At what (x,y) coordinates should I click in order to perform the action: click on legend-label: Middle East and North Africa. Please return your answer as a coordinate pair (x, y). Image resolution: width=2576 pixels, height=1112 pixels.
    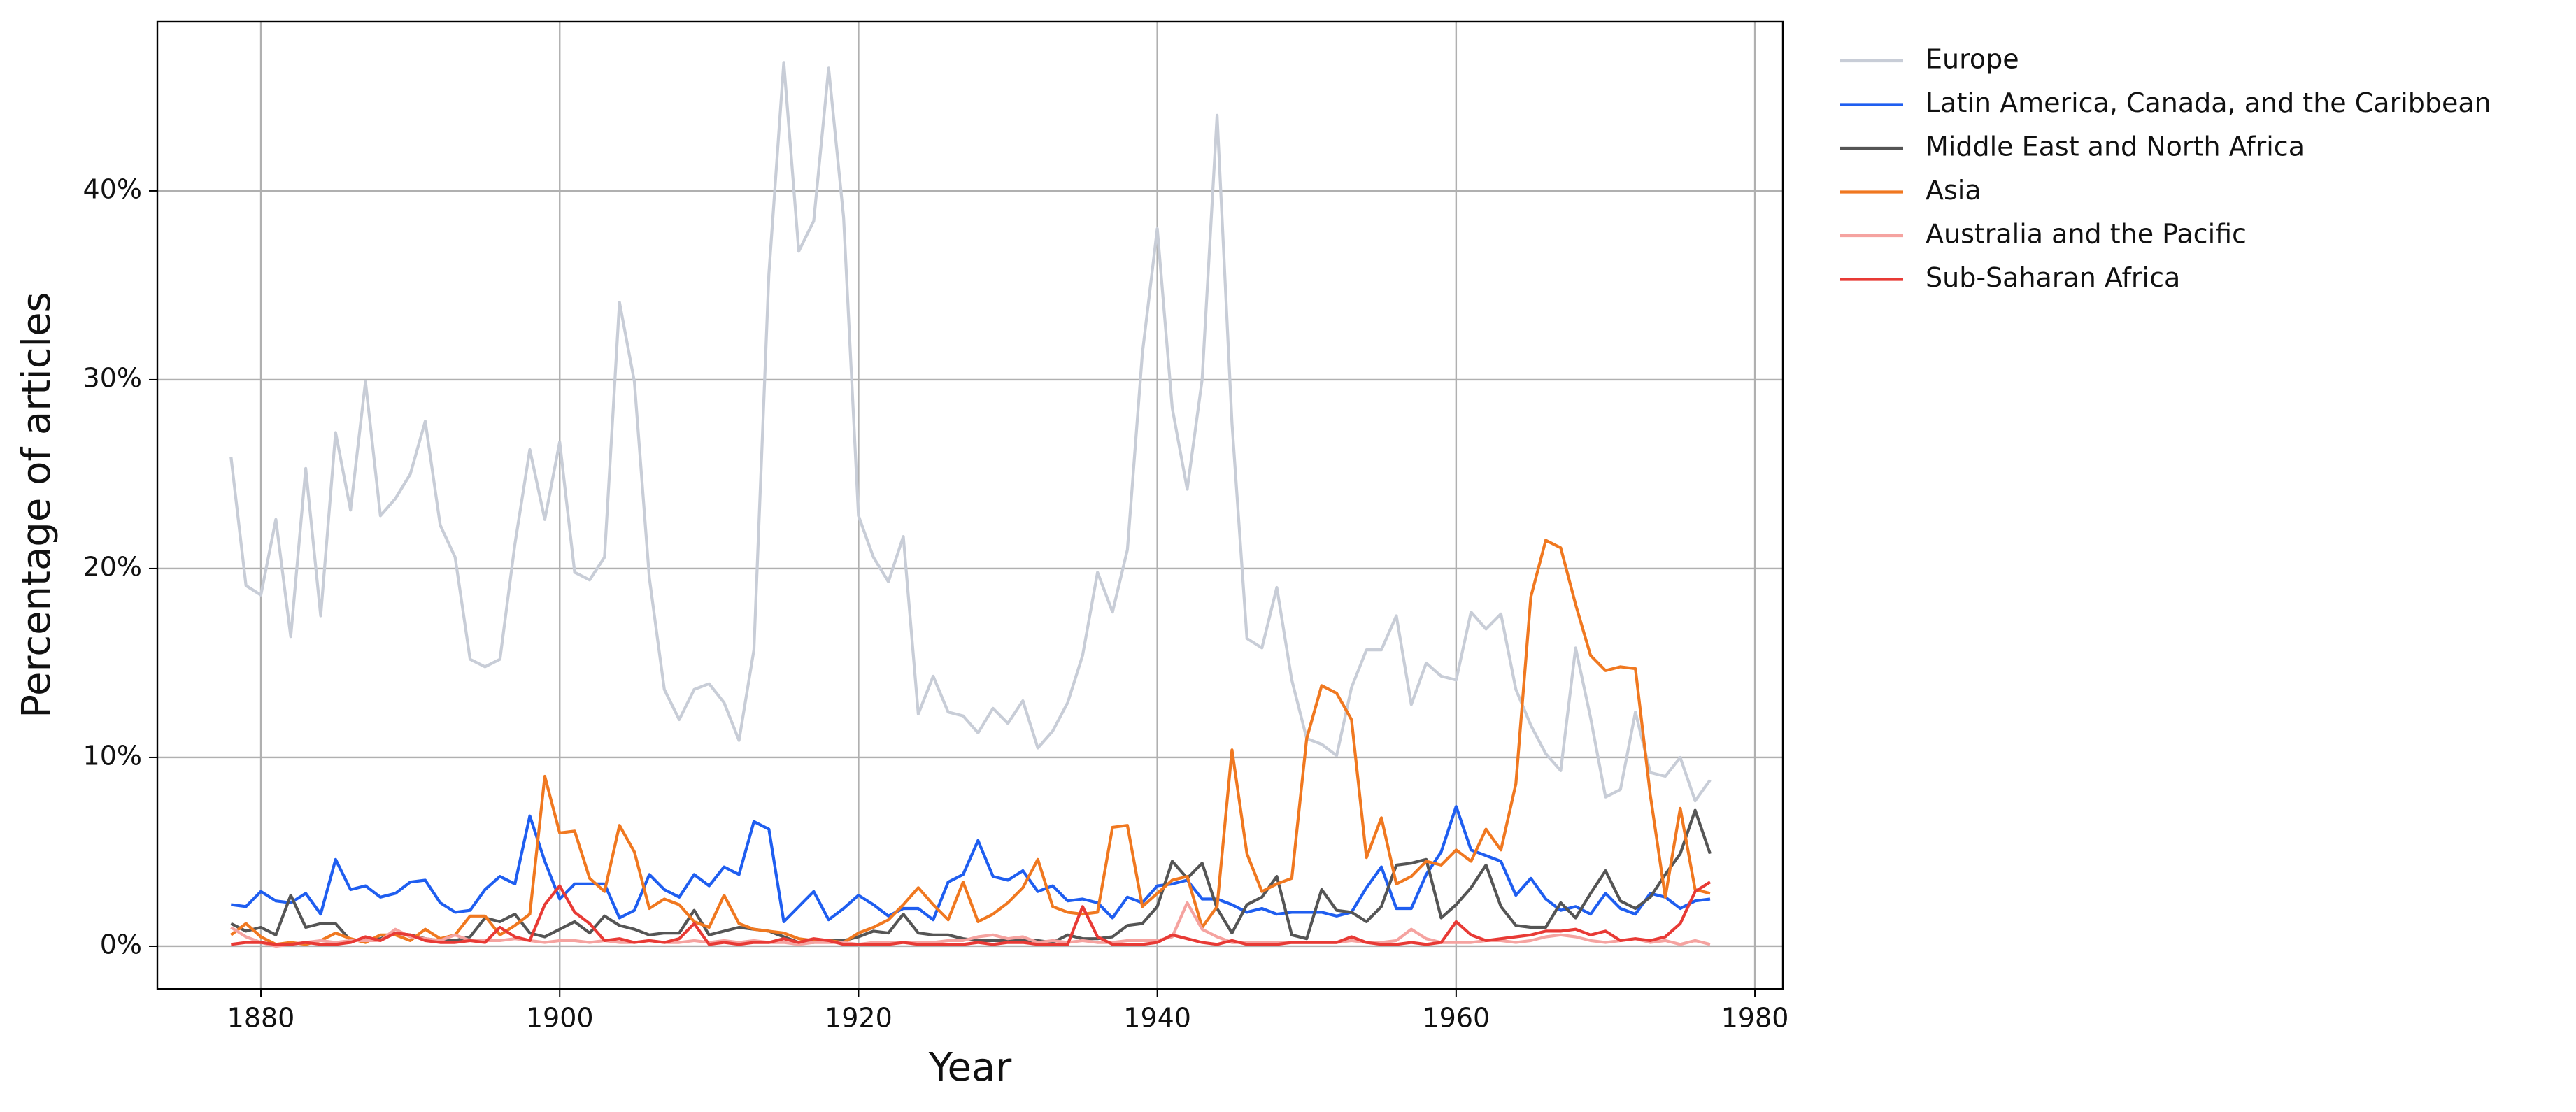
    Looking at the image, I should click on (2115, 146).